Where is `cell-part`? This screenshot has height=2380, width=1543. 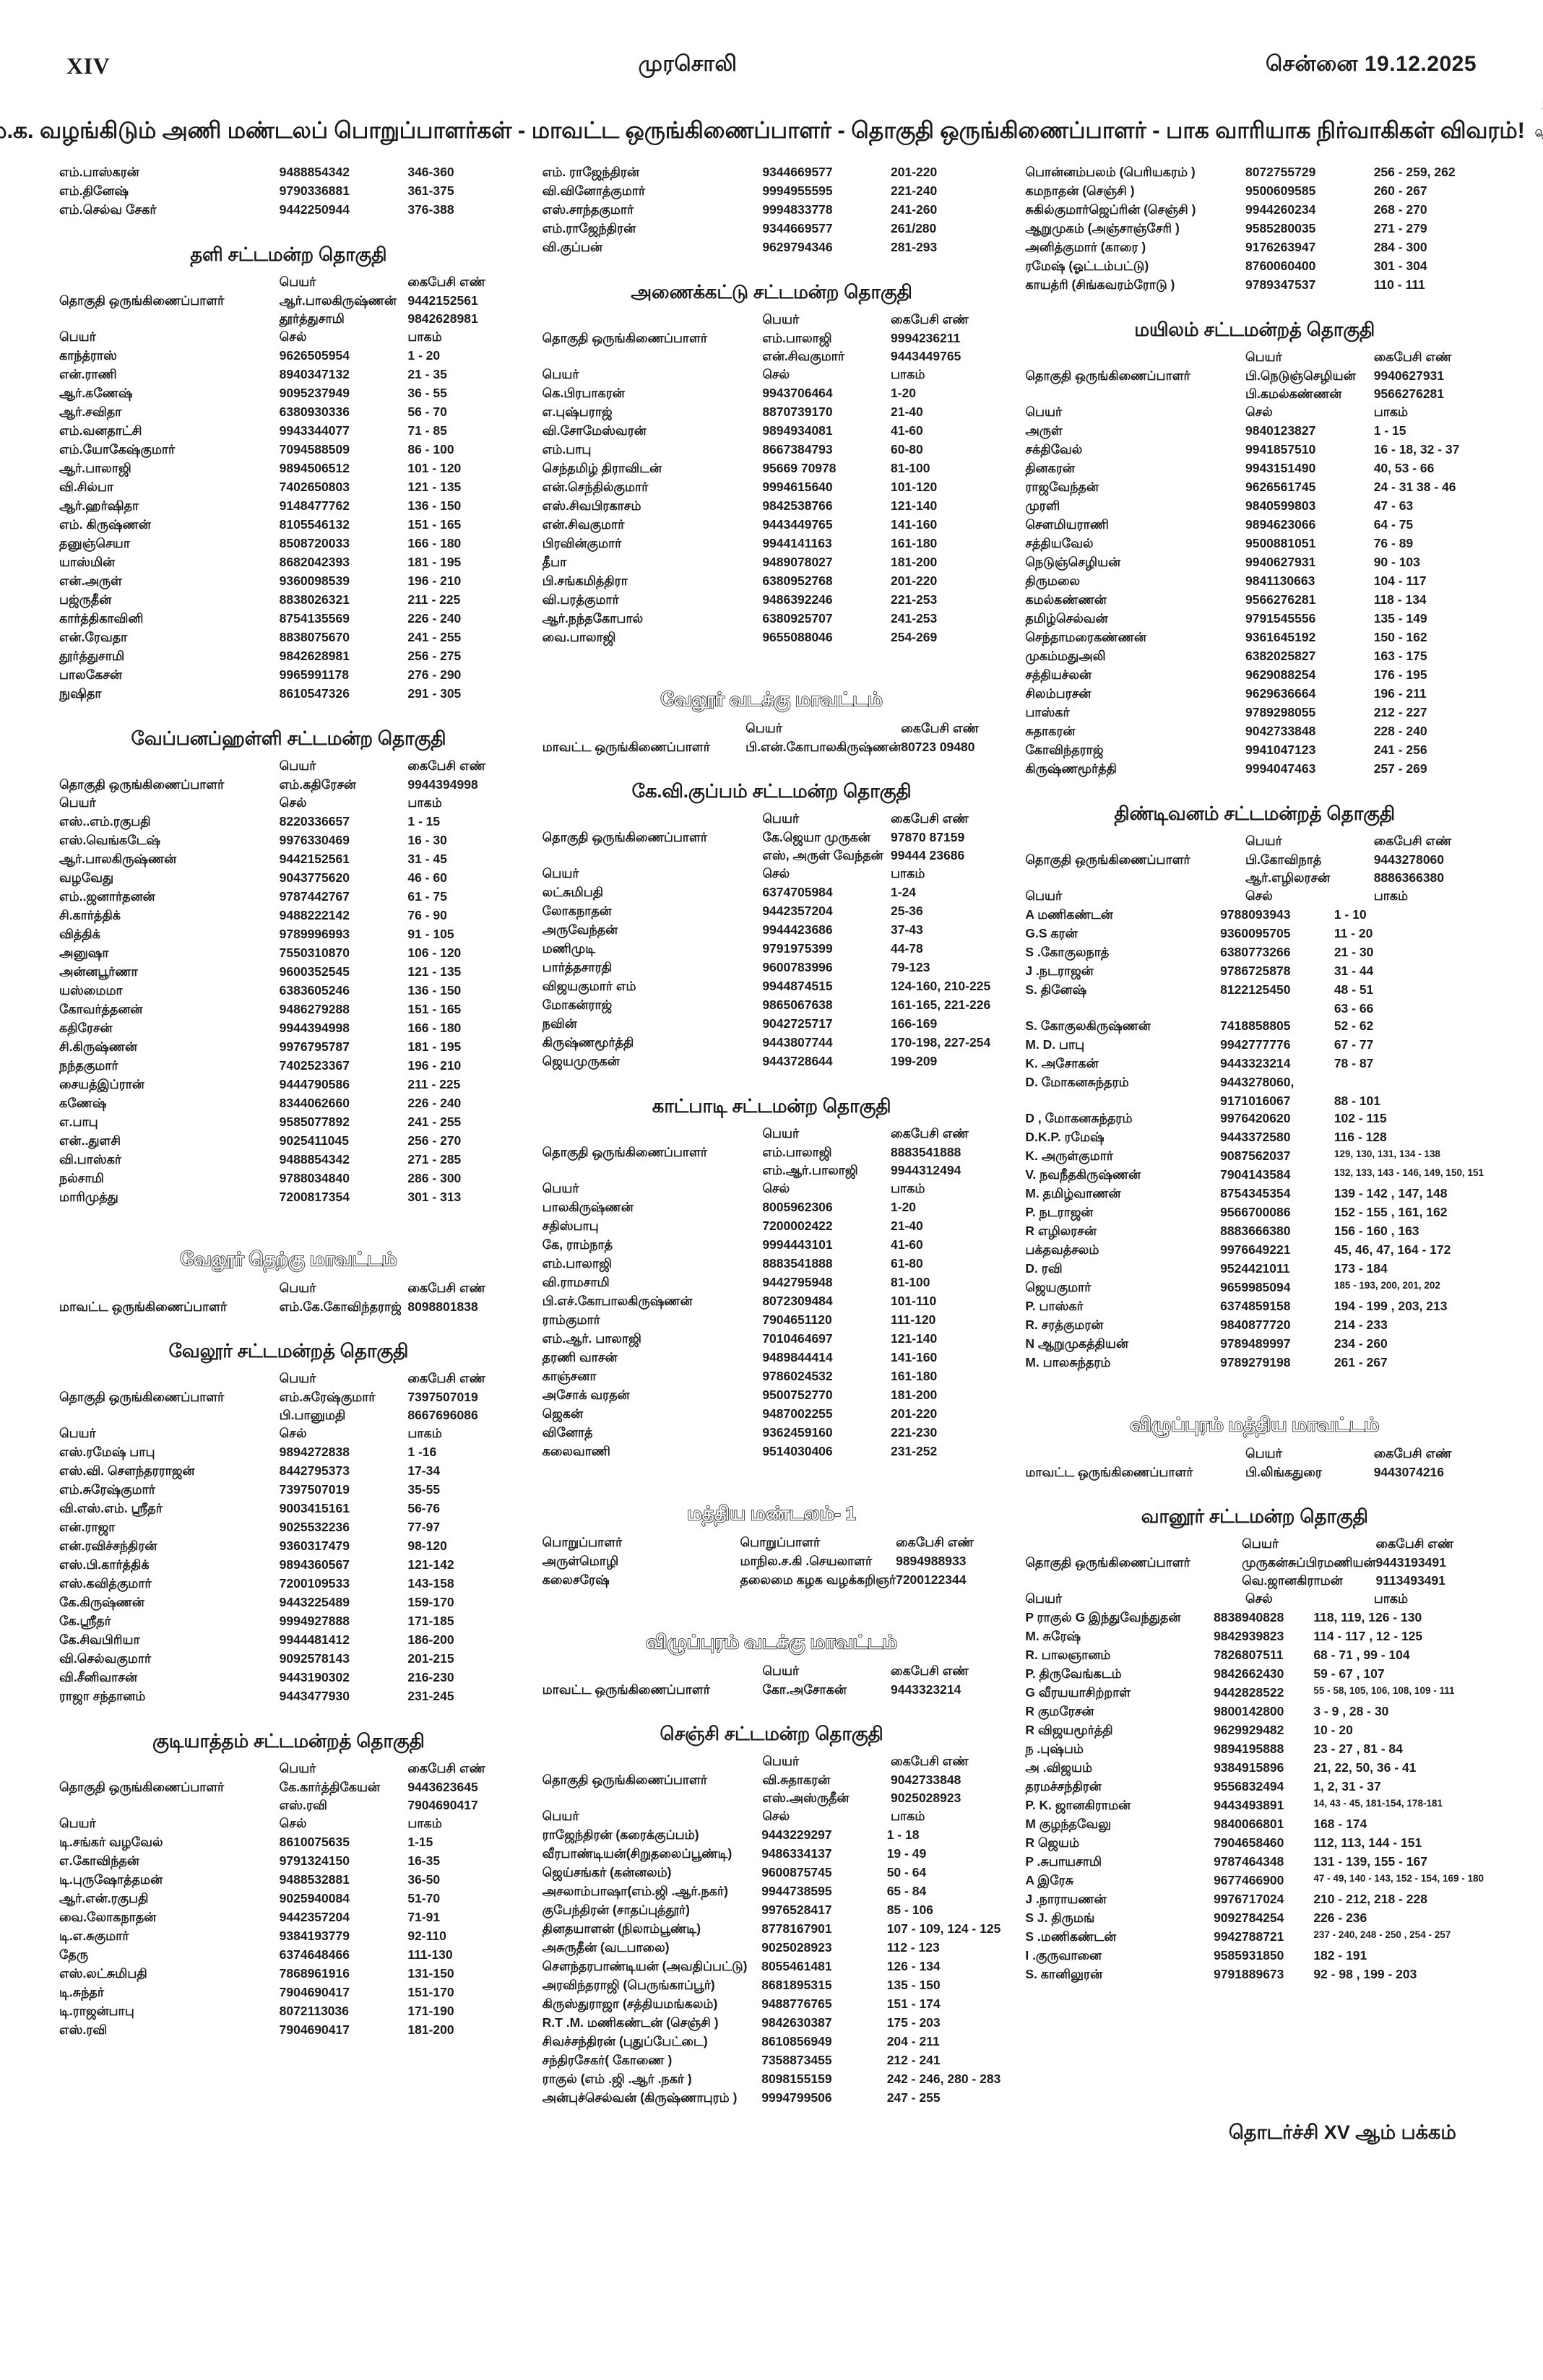 cell-part is located at coordinates (1409, 1083).